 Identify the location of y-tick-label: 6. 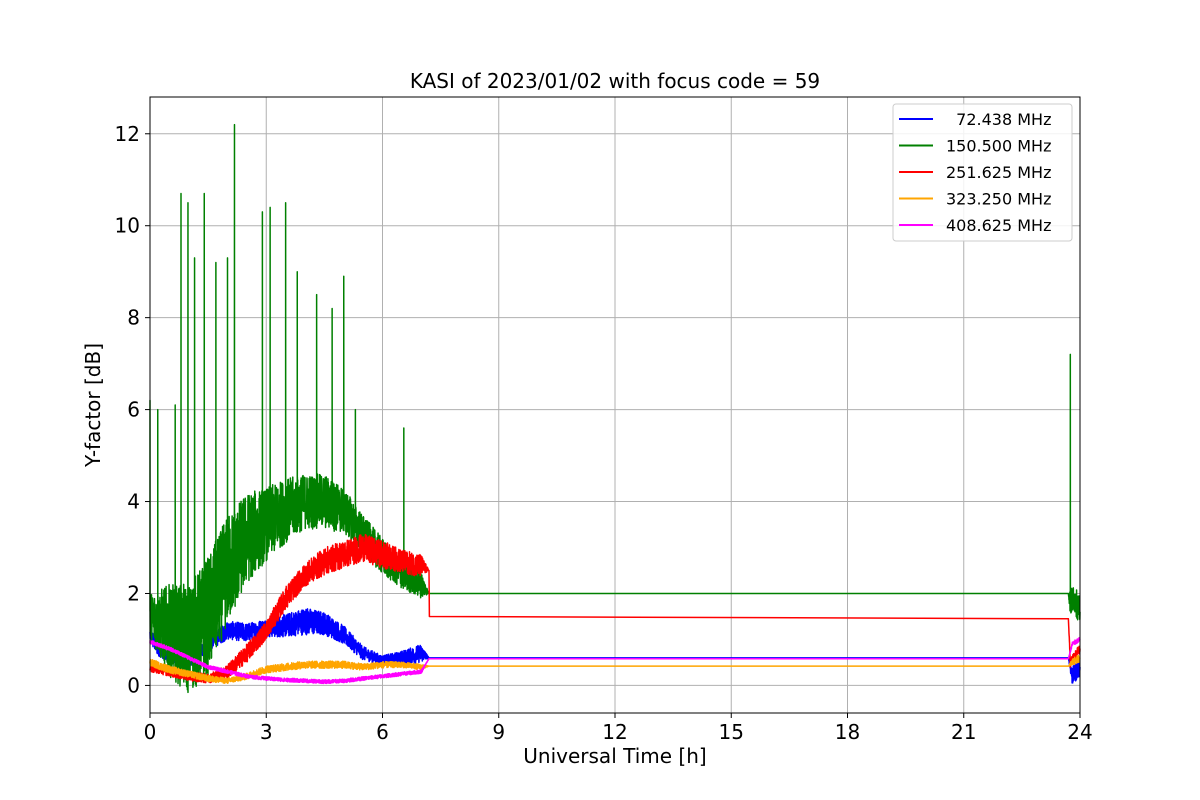
(133, 410).